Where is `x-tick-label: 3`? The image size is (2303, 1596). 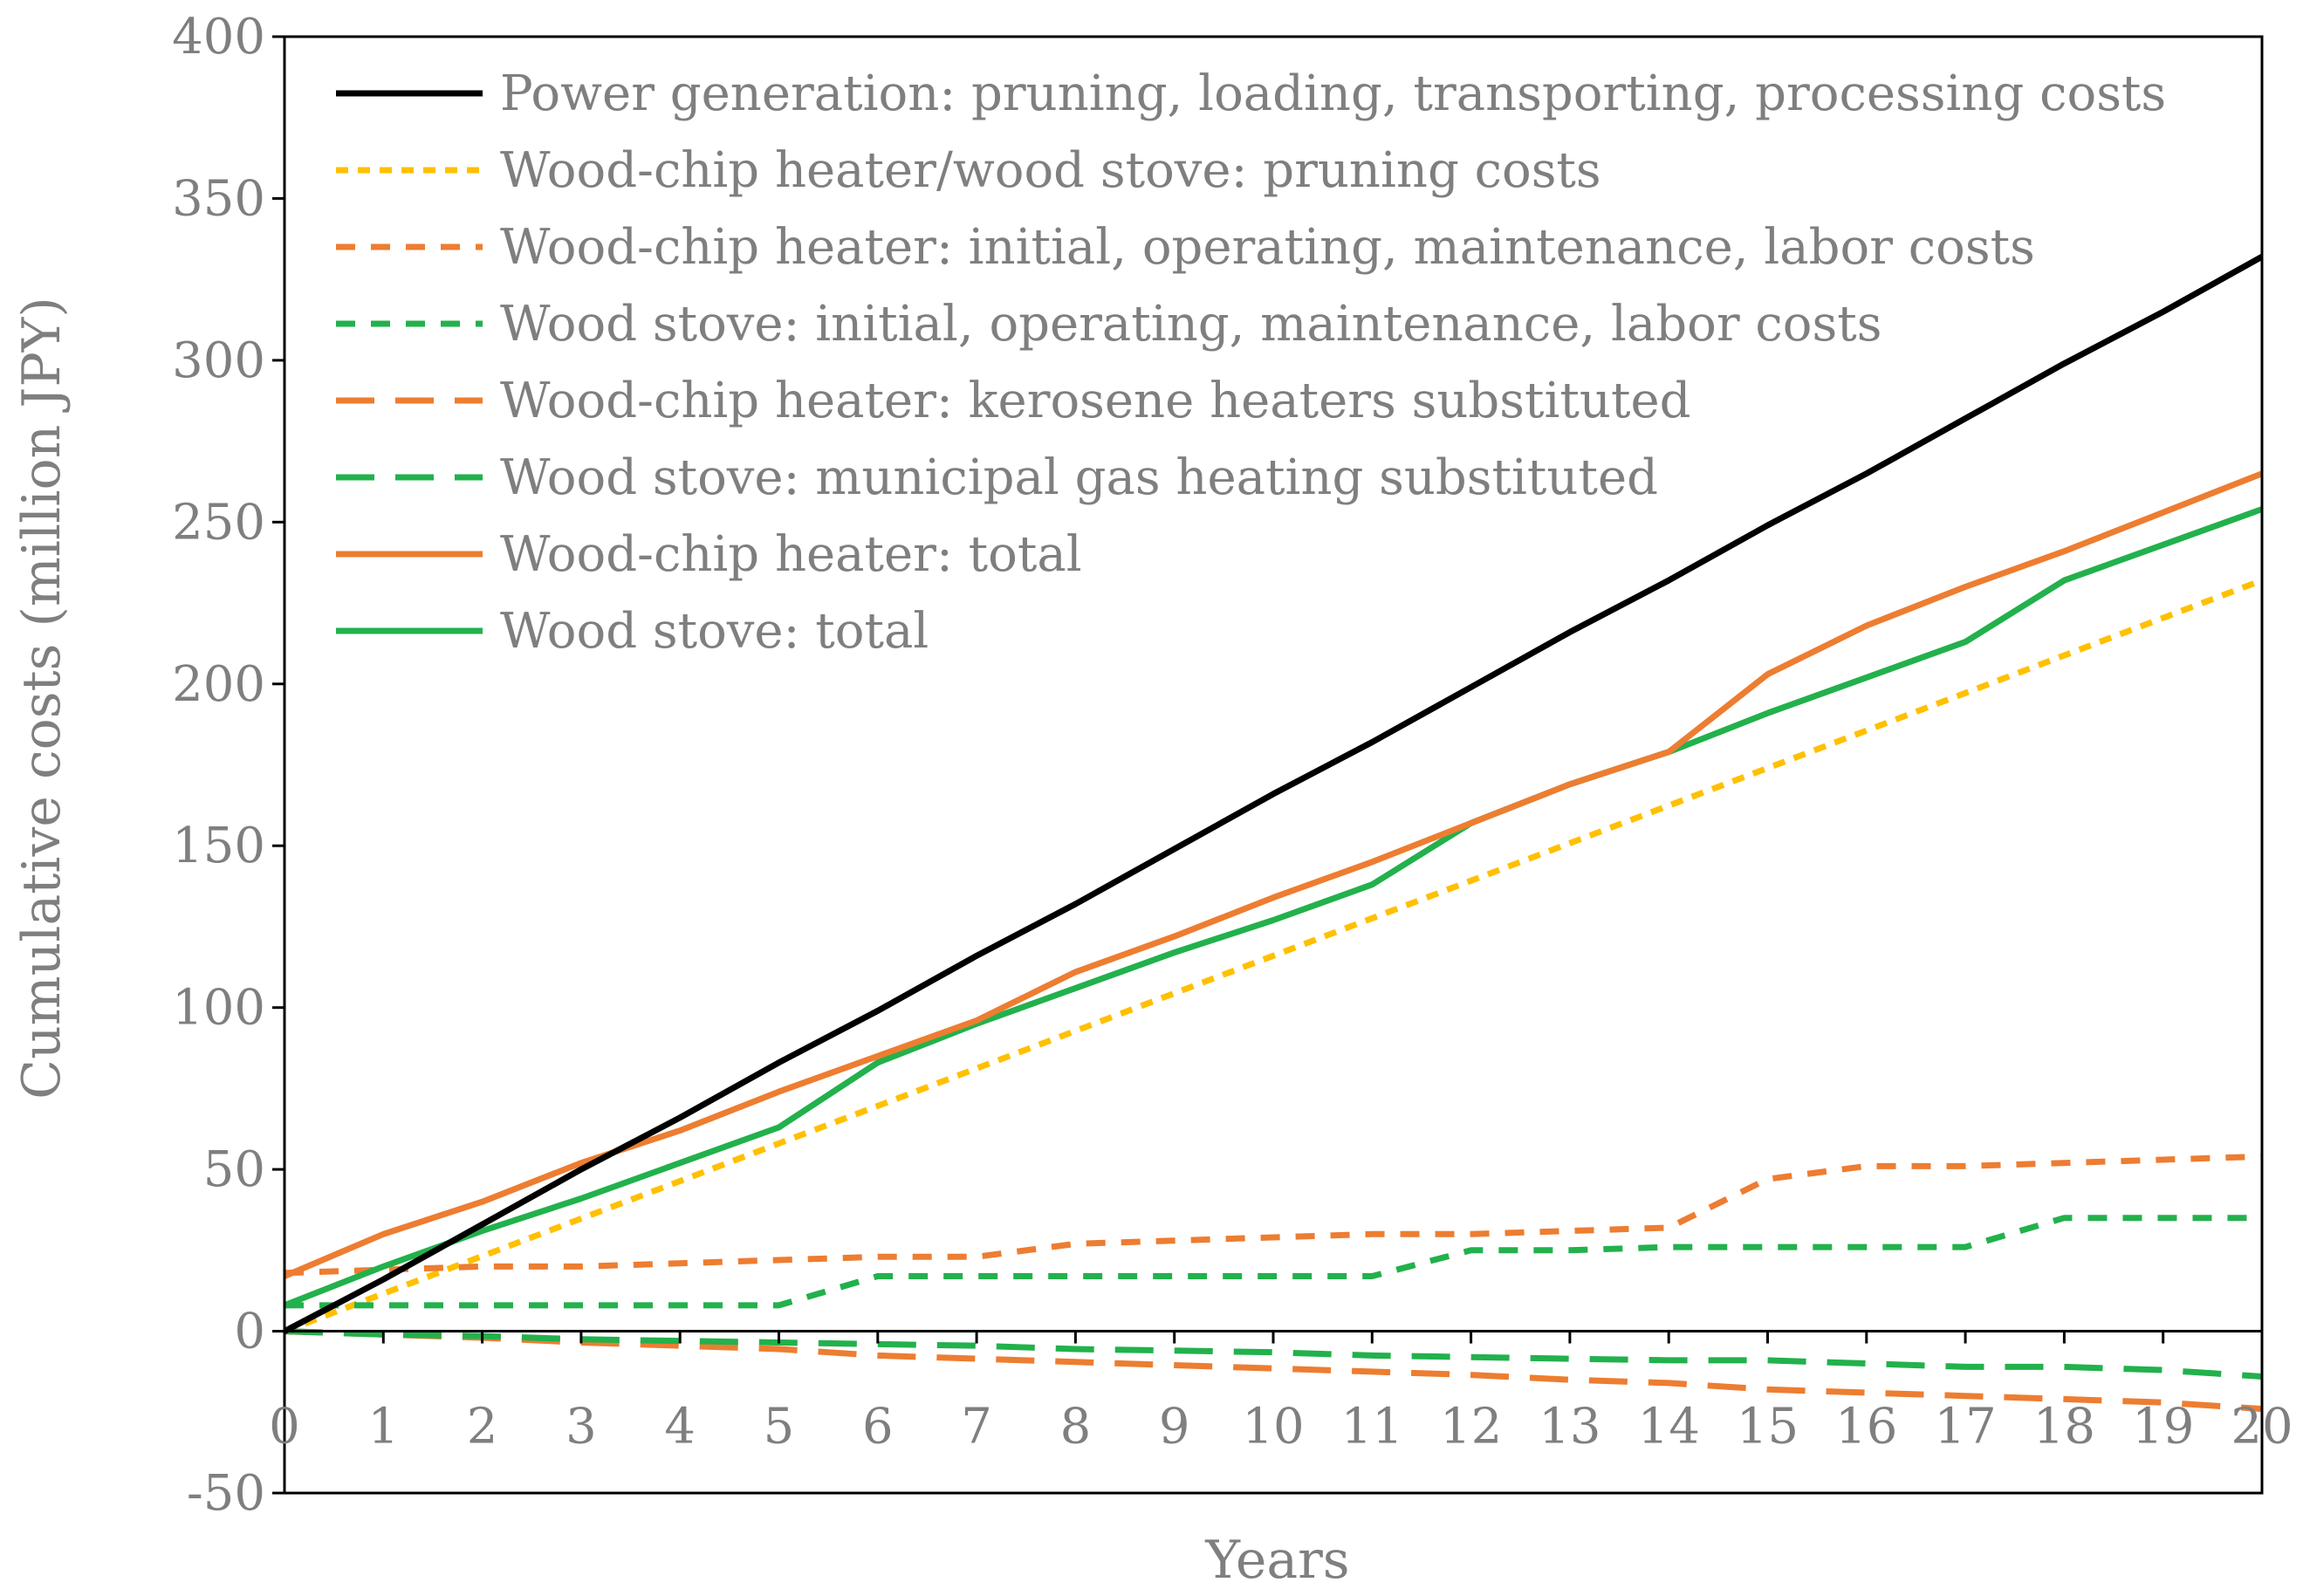
x-tick-label: 3 is located at coordinates (581, 1428).